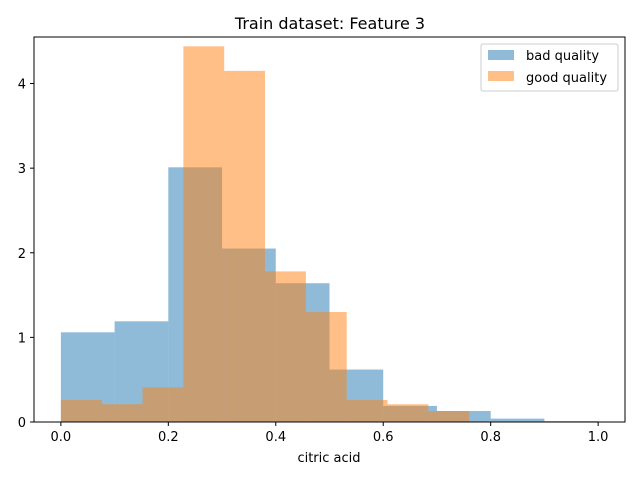  I want to click on x-tick-label: 0.6, so click(383, 437).